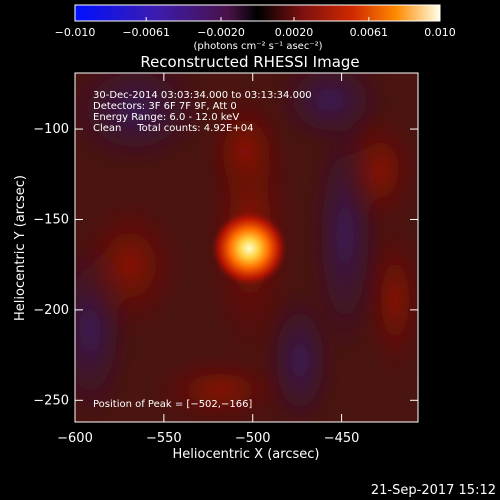  Describe the element at coordinates (146, 32) in the screenshot. I see `colorbar-tick-label: −0.0061` at that location.